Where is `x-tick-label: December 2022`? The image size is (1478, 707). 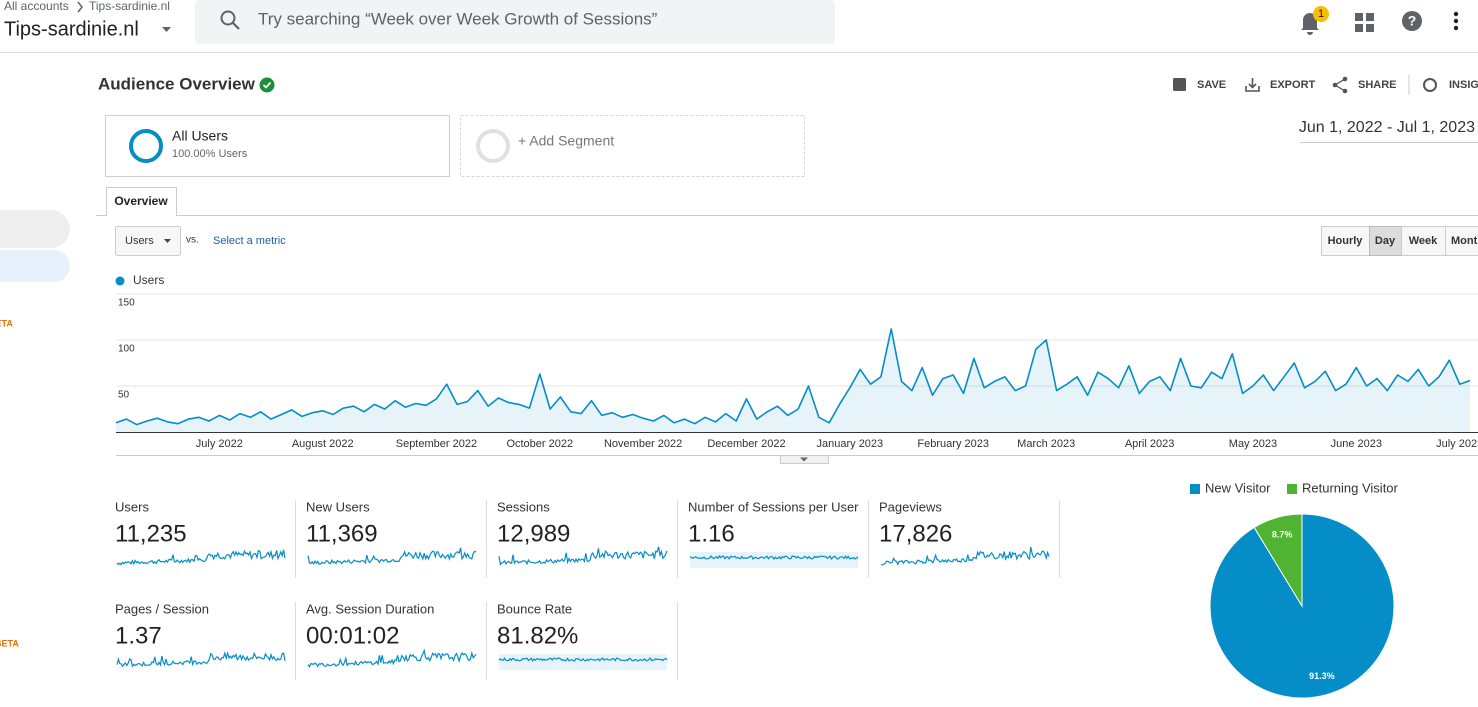 x-tick-label: December 2022 is located at coordinates (746, 444).